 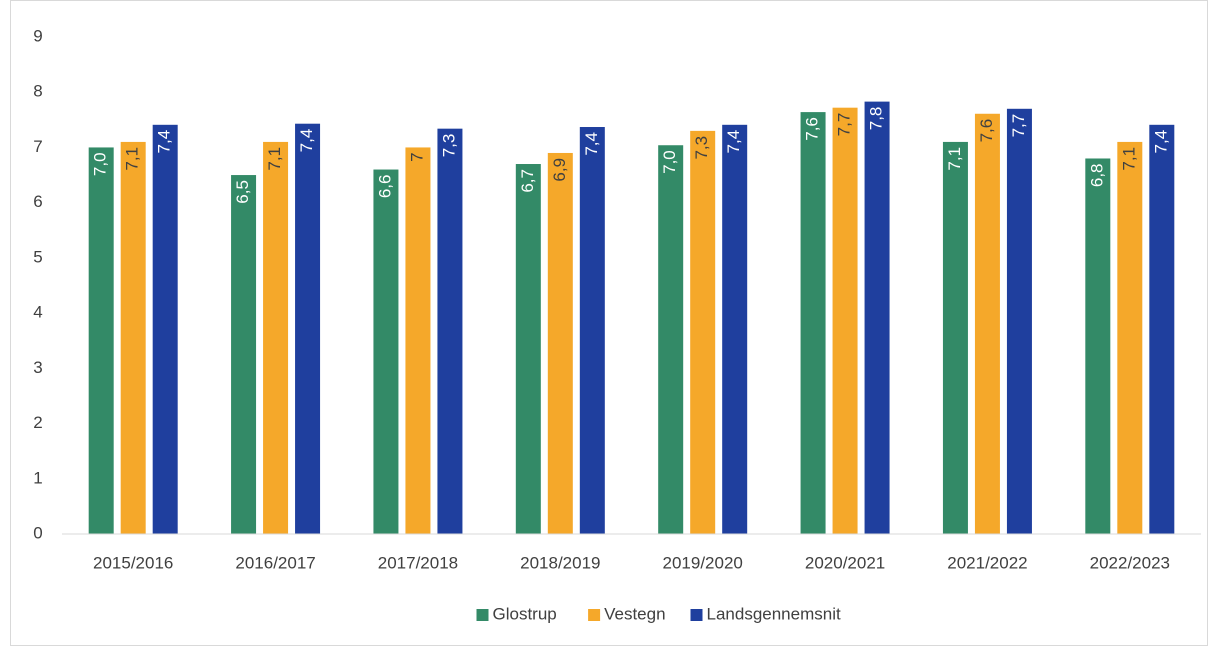 I want to click on y-tick-label: 5, so click(x=37, y=256).